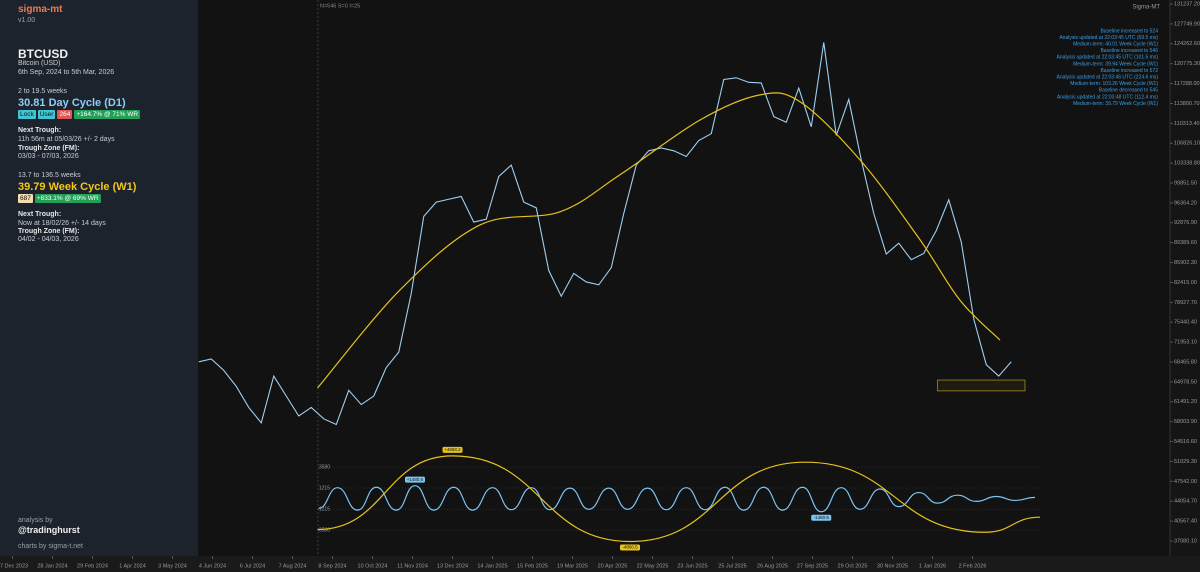 The width and height of the screenshot is (1200, 572). I want to click on y-tick-label: 85902.30, so click(1185, 263).